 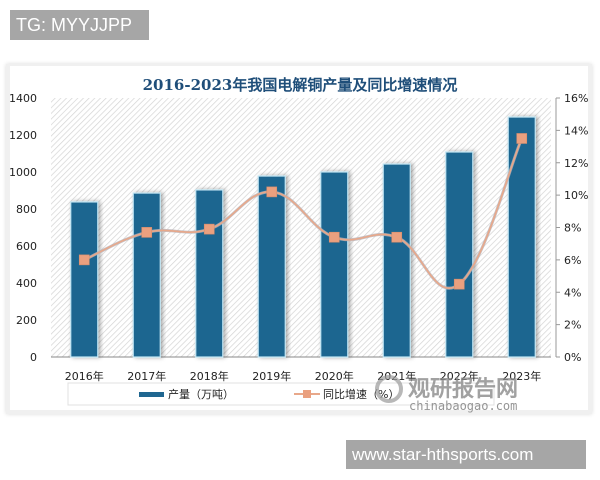 What do you see at coordinates (26, 320) in the screenshot?
I see `left-axis-tick: 200` at bounding box center [26, 320].